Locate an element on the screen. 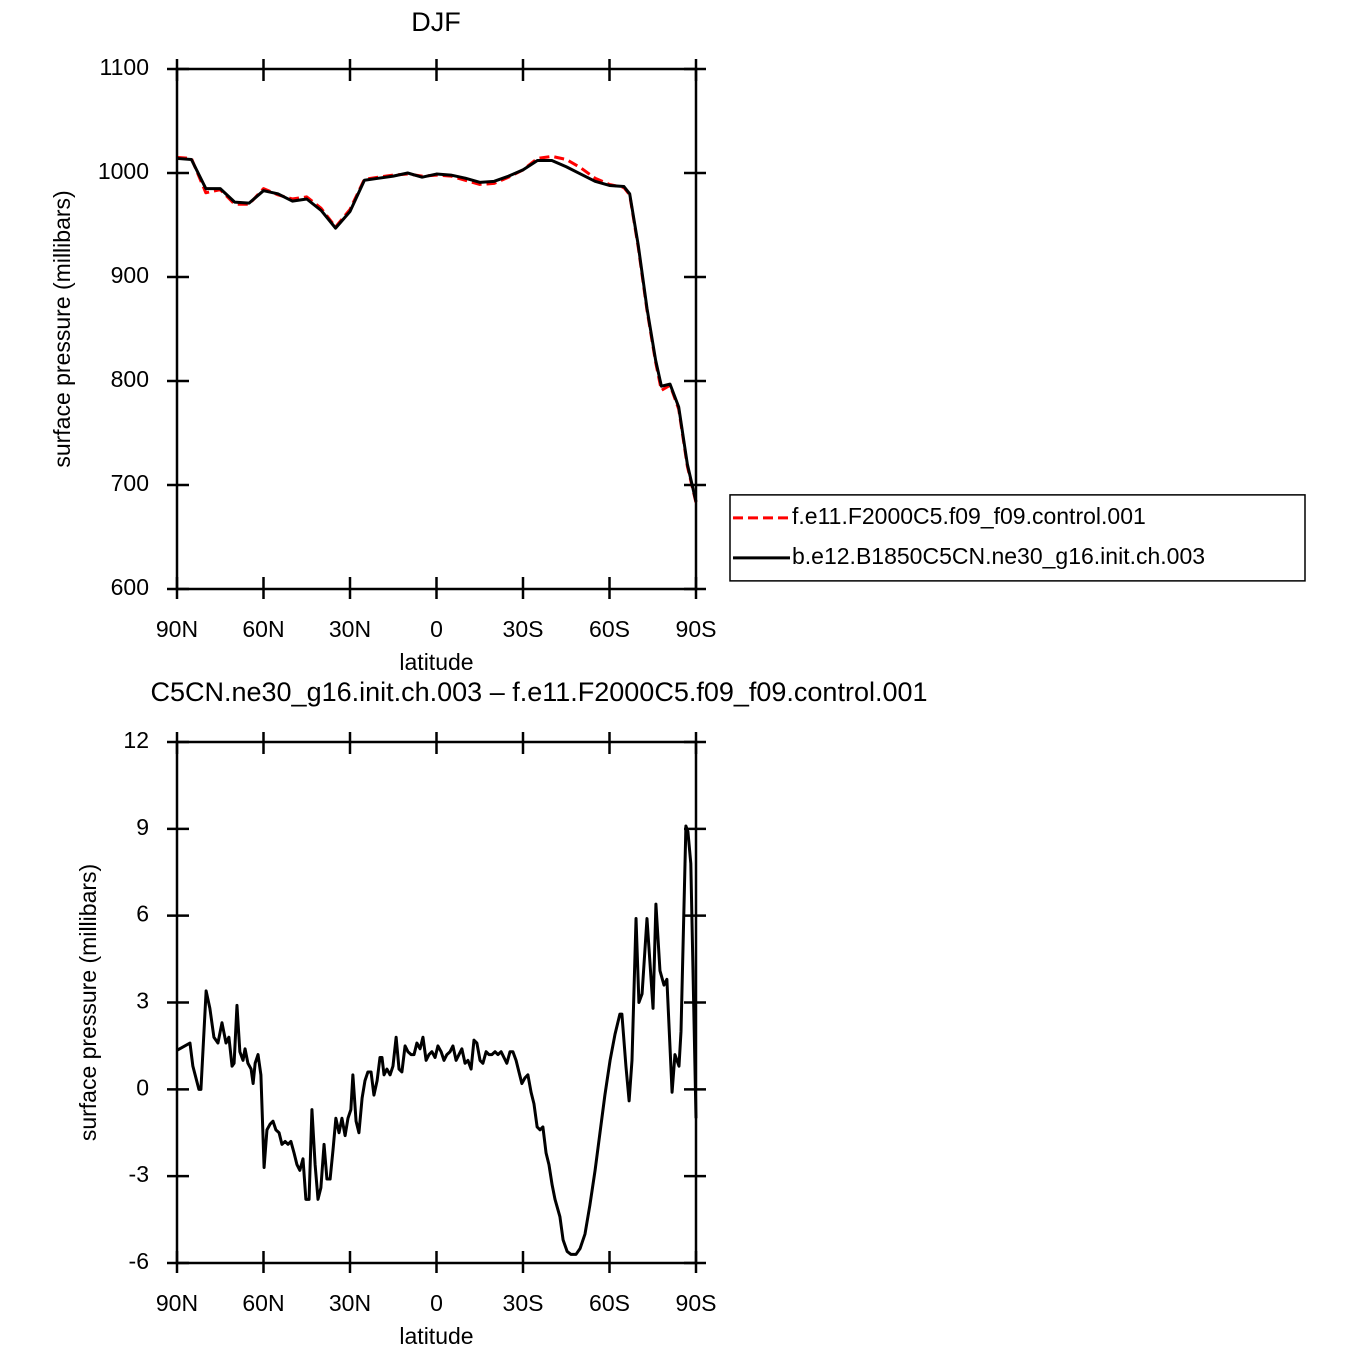 Image resolution: width=1355 pixels, height=1363 pixels. y-tick-label: 9 is located at coordinates (142, 827).